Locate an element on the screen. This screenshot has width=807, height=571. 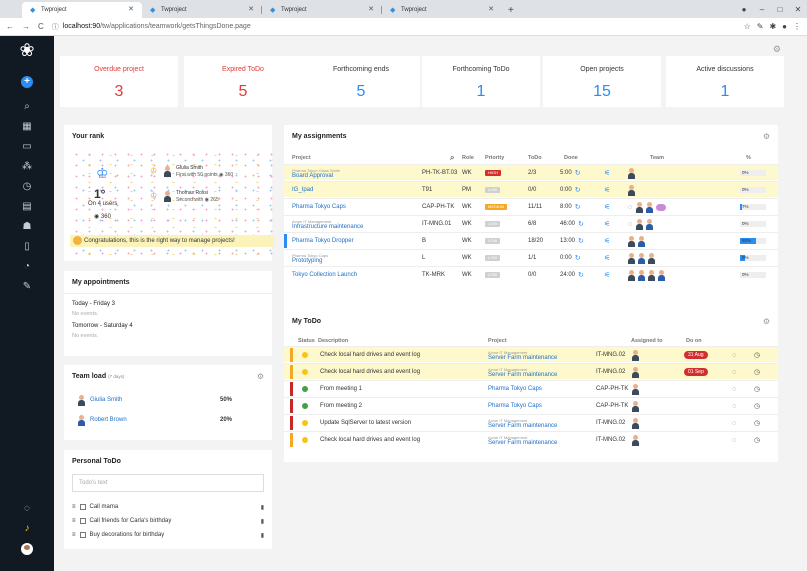
todo-description: Update SqlServer to latest version is located at coordinates (366, 423).